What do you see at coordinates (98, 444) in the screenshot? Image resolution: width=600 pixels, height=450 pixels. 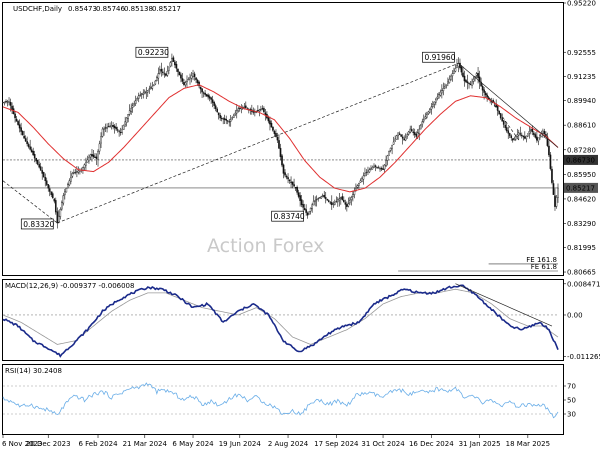 I see `x-tick-label: 6 Feb 2024` at bounding box center [98, 444].